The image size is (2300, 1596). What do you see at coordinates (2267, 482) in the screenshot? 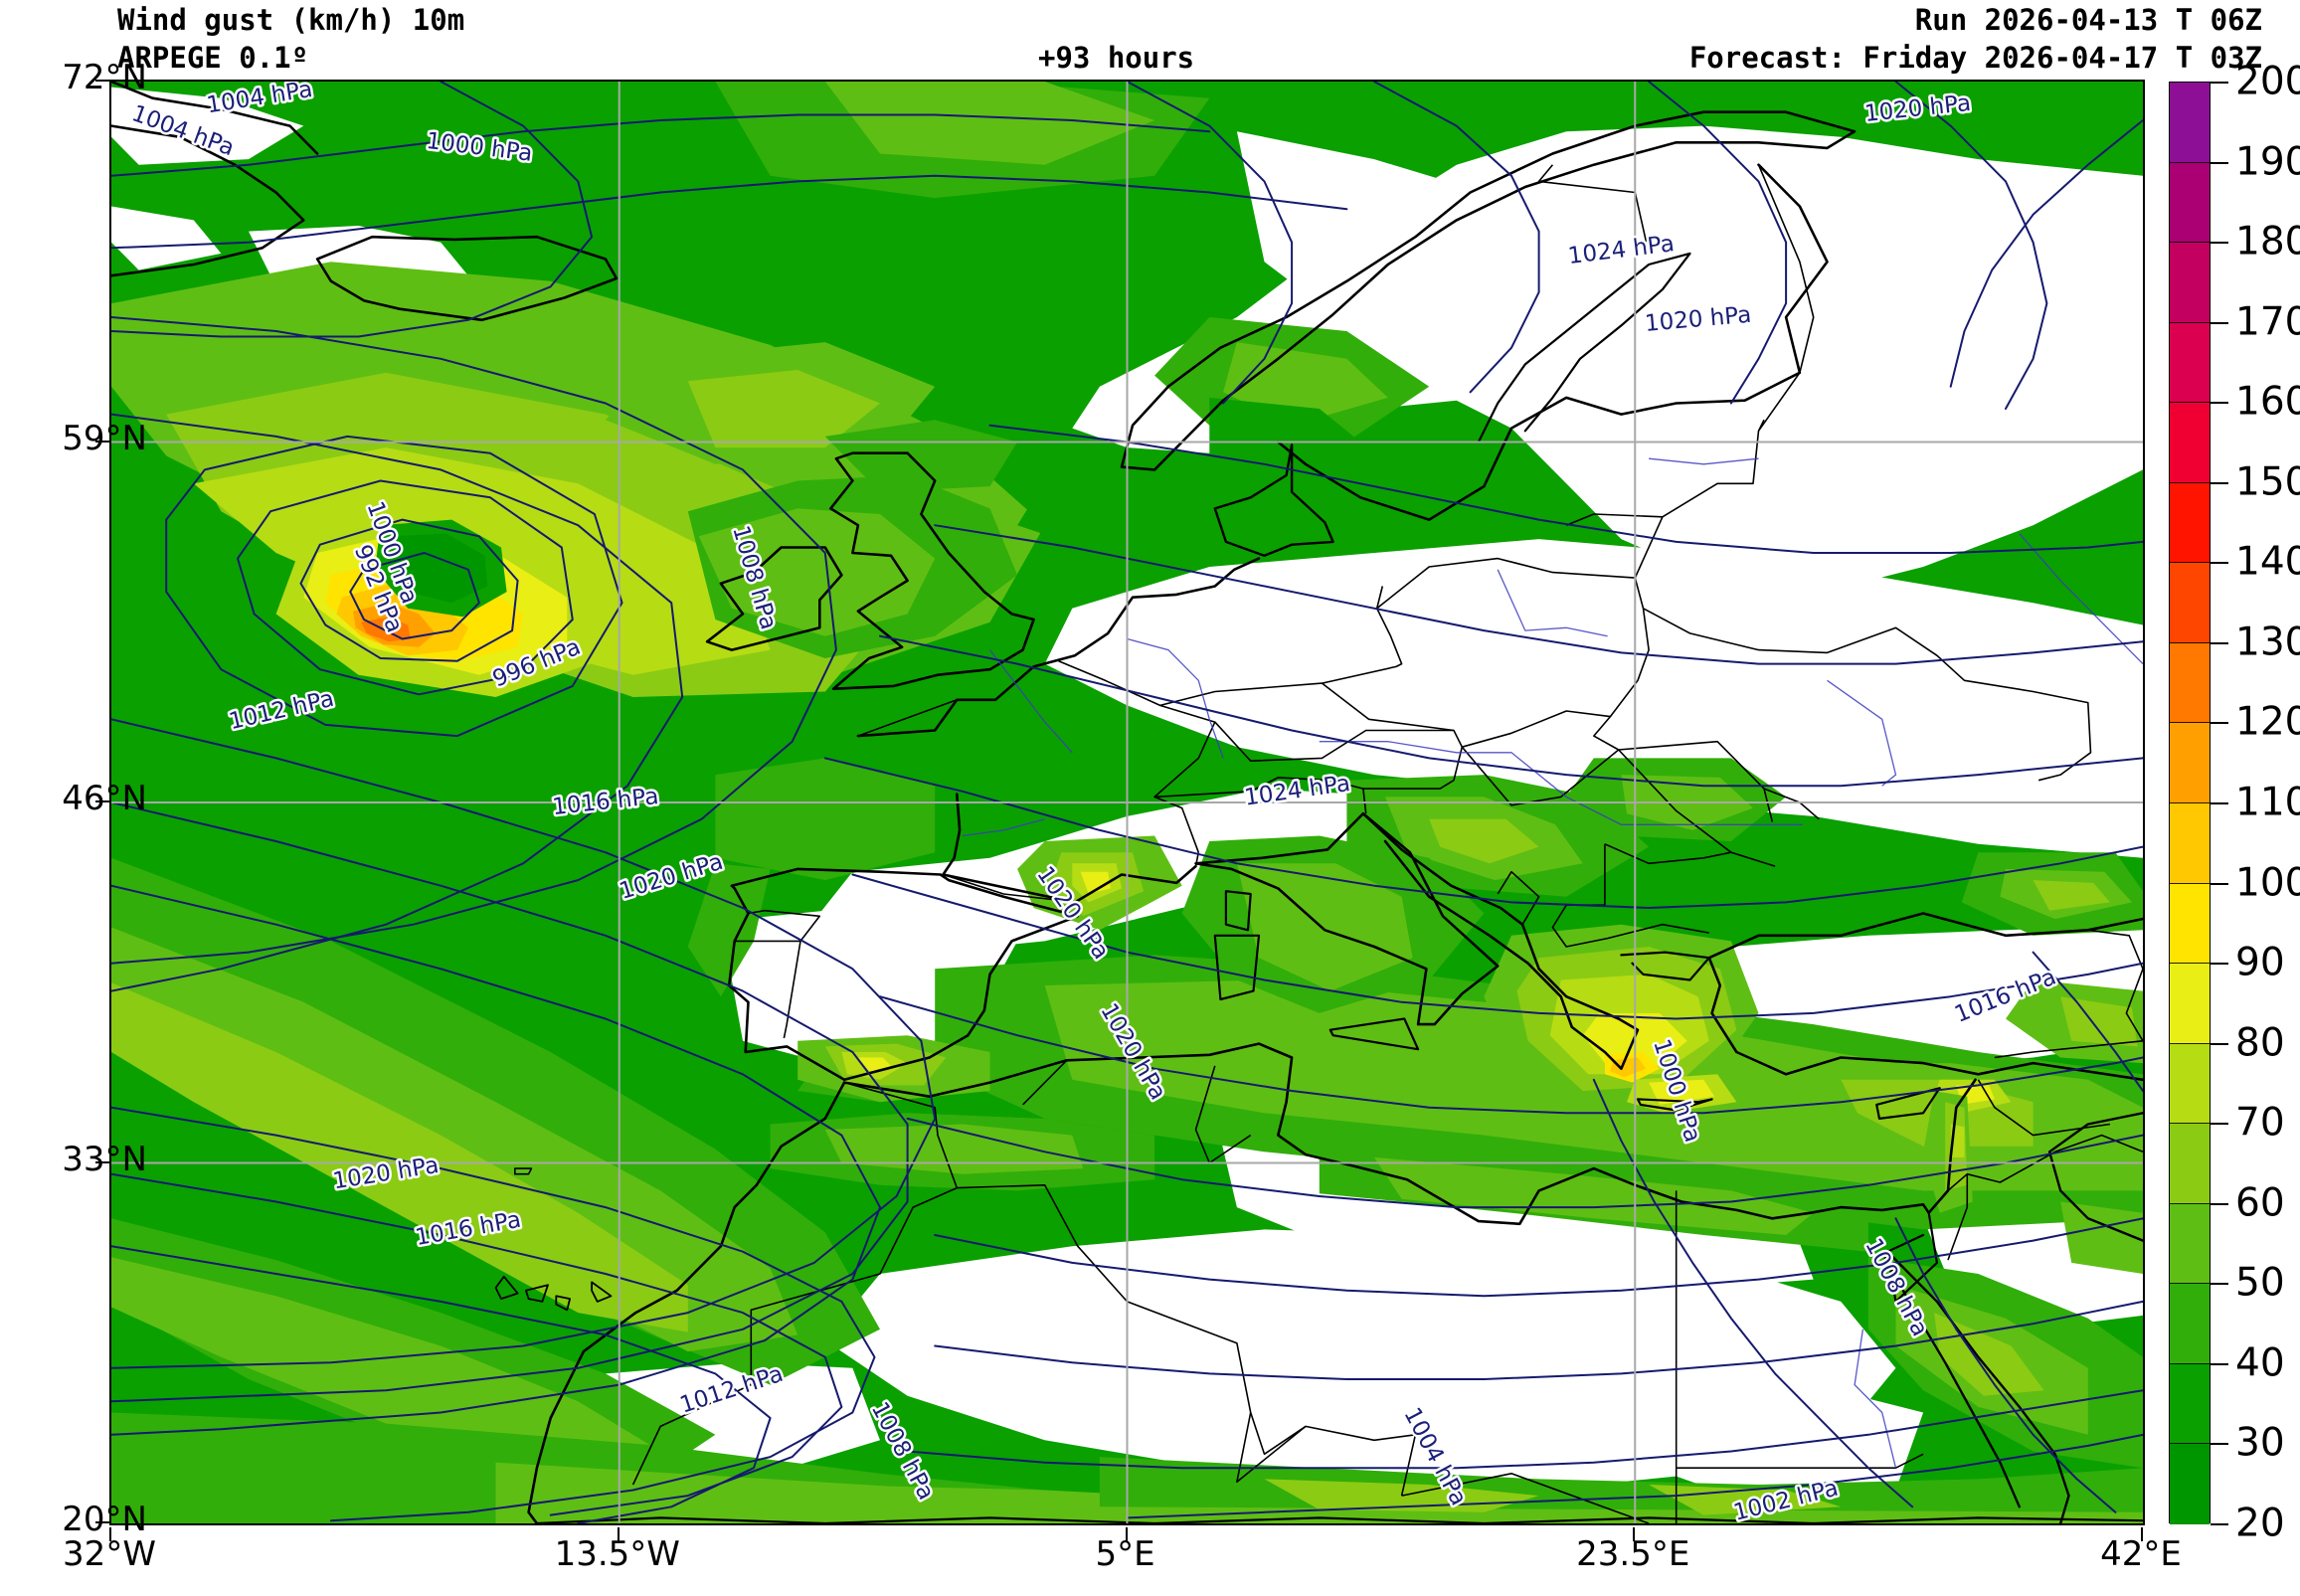
I see `colorbar-tick-label: 150` at bounding box center [2267, 482].